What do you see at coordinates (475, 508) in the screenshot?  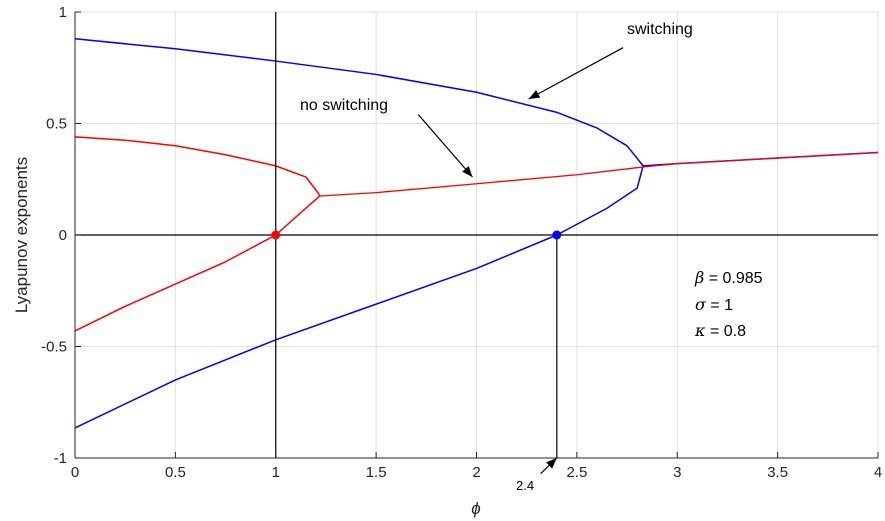 I see `x-axis-label: ϕ` at bounding box center [475, 508].